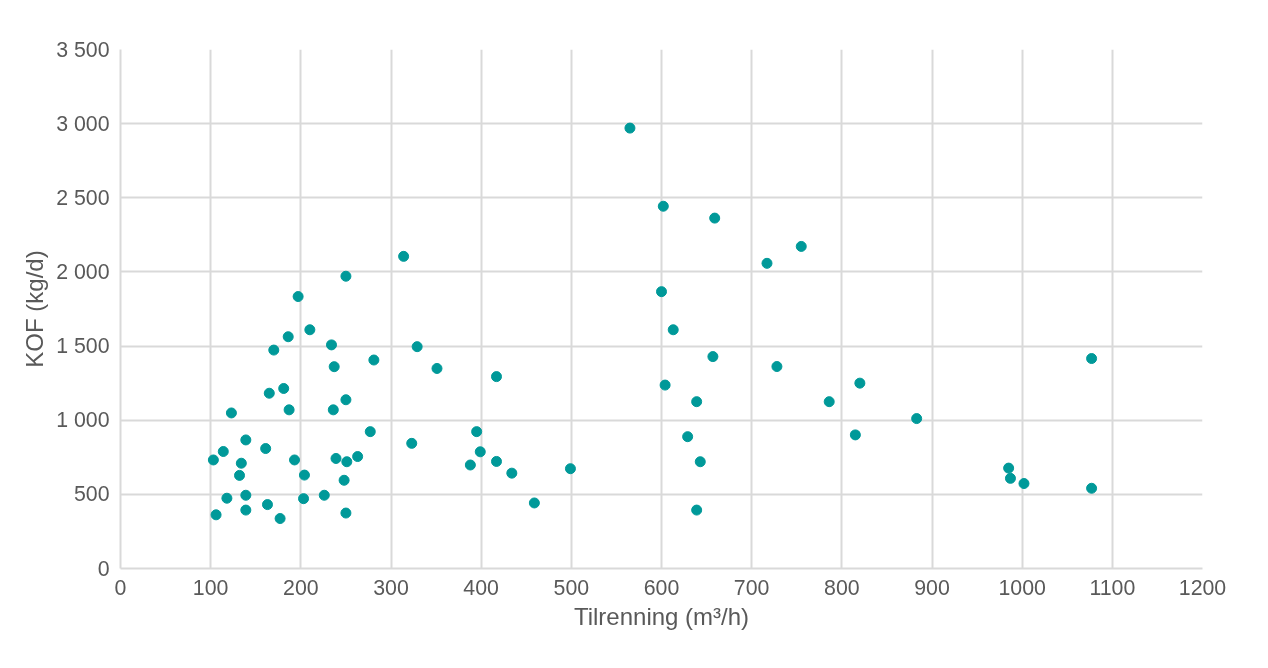  I want to click on x-tick-label: 700, so click(751, 587).